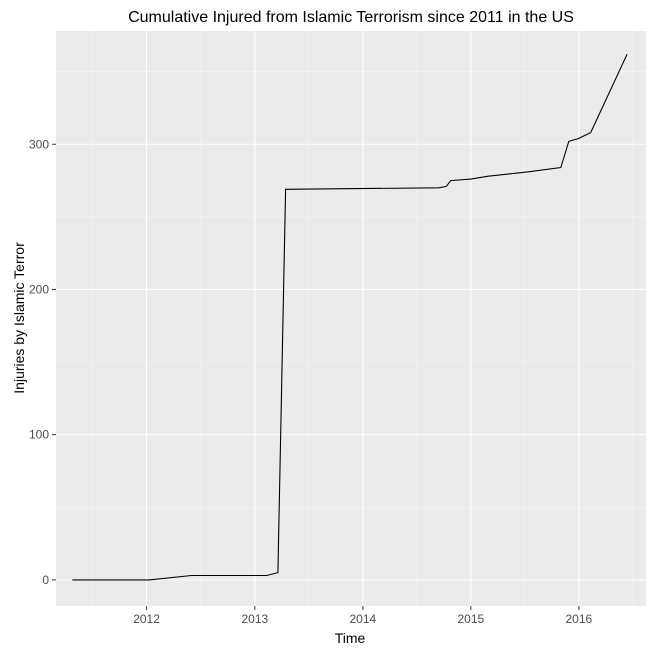  What do you see at coordinates (362, 619) in the screenshot?
I see `x-tick-label: 2014` at bounding box center [362, 619].